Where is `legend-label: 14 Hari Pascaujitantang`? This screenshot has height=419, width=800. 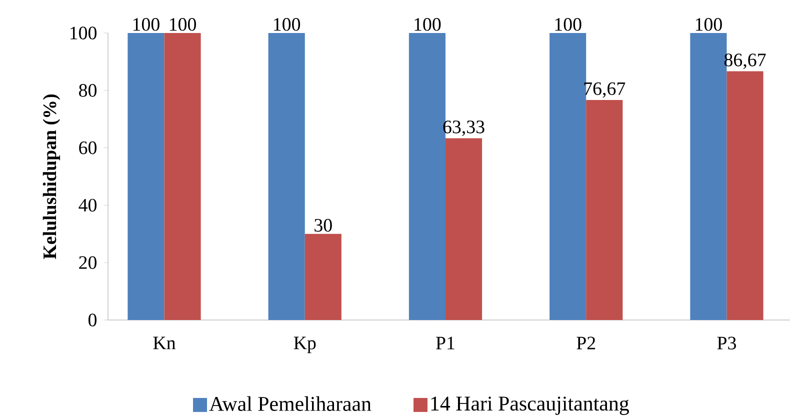
legend-label: 14 Hari Pascaujitantang is located at coordinates (530, 405).